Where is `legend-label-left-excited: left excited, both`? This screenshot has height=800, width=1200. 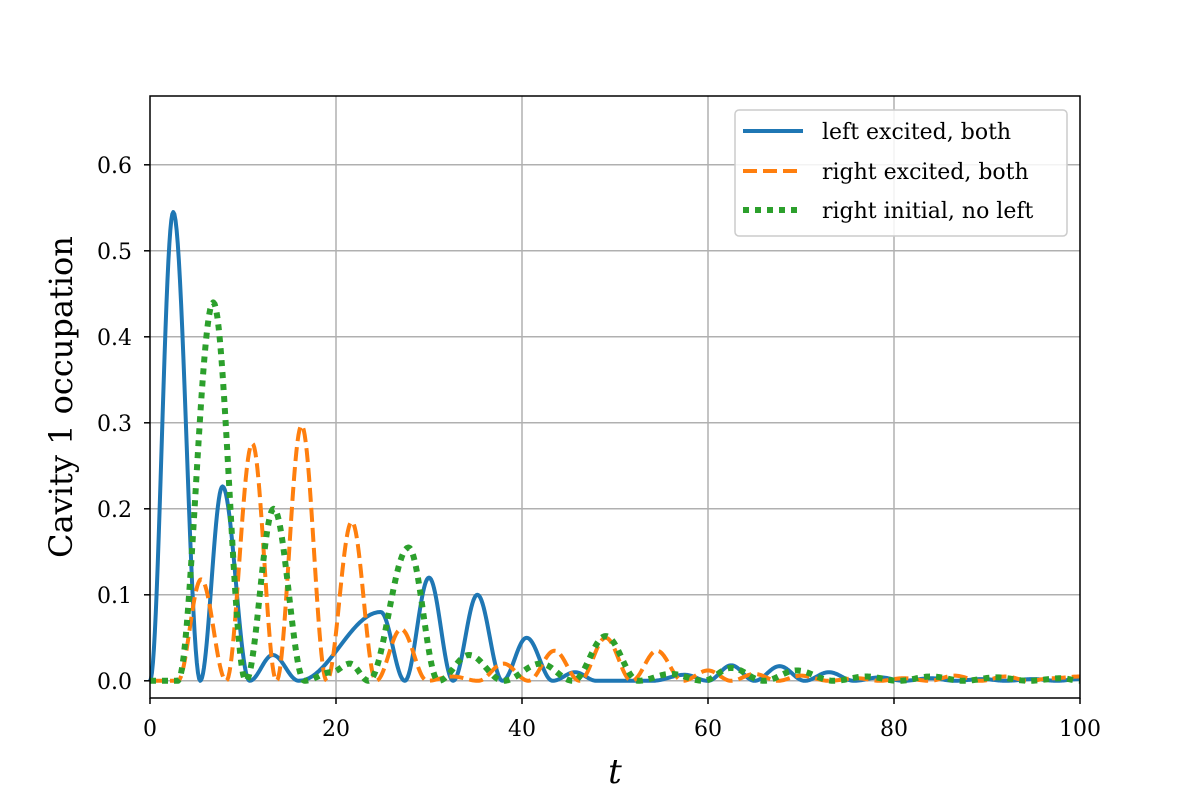 legend-label-left-excited: left excited, both is located at coordinates (916, 132).